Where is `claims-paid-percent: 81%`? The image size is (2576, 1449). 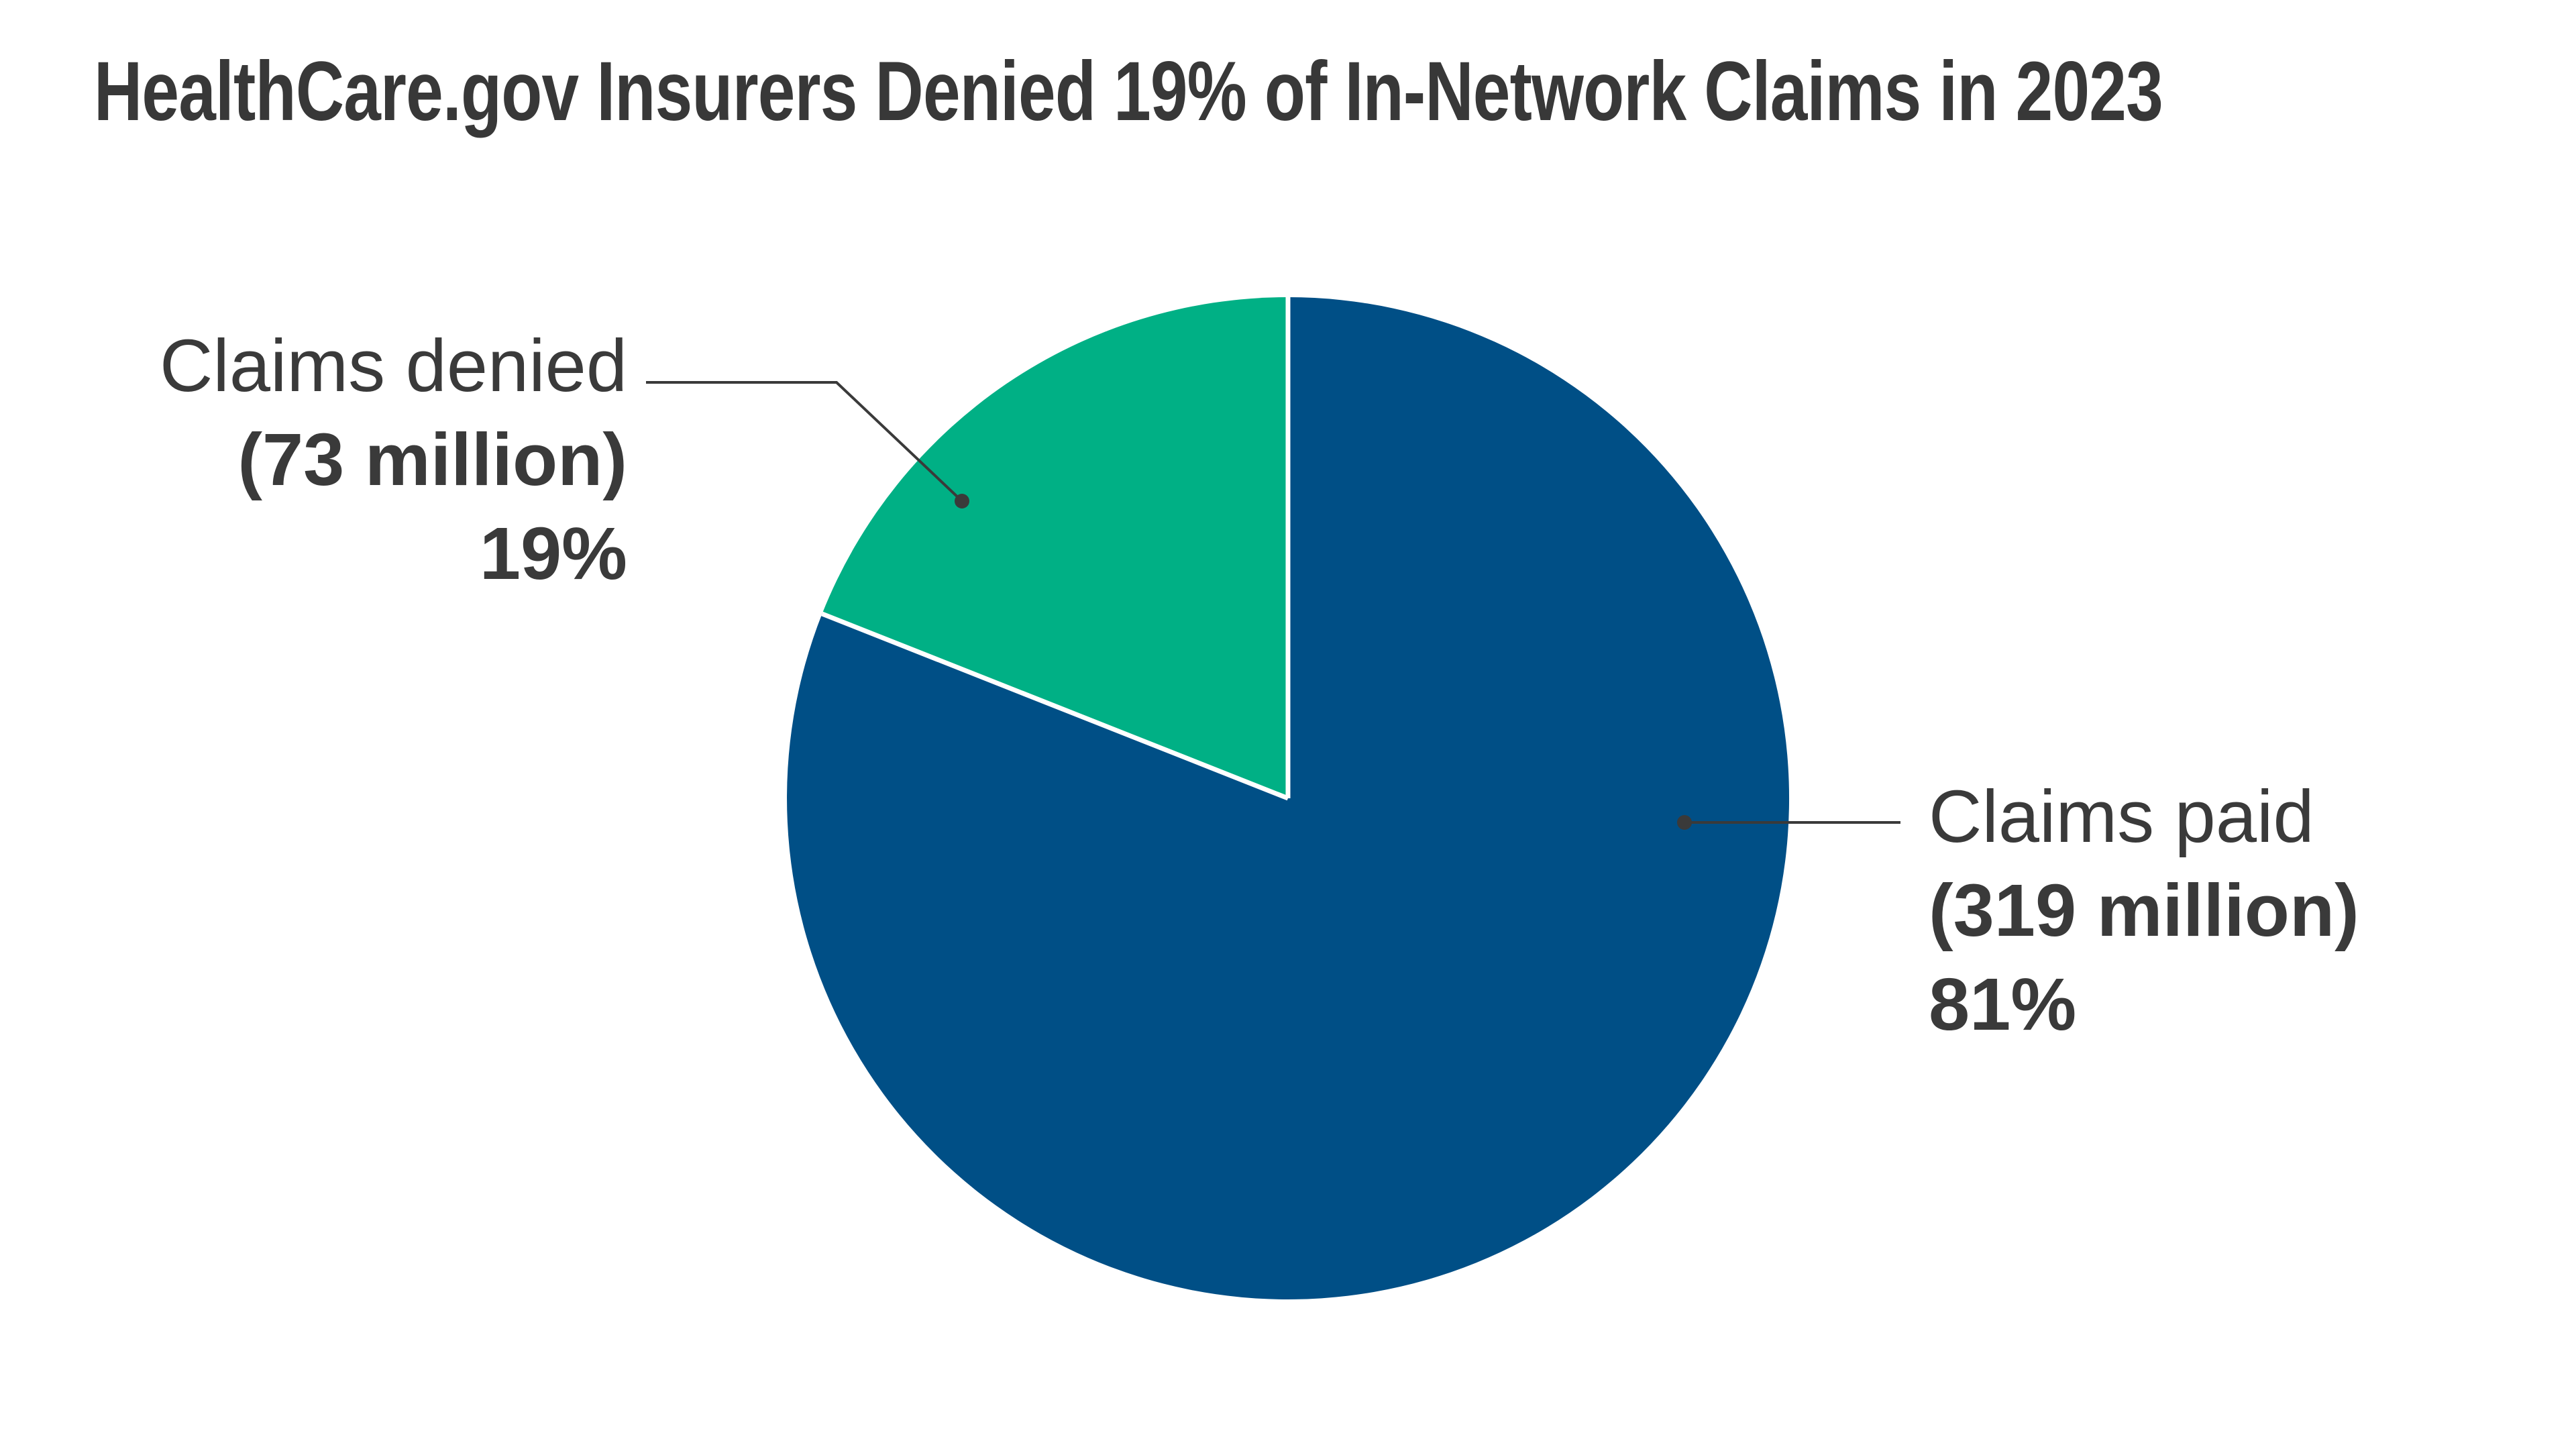 claims-paid-percent: 81% is located at coordinates (2003, 1004).